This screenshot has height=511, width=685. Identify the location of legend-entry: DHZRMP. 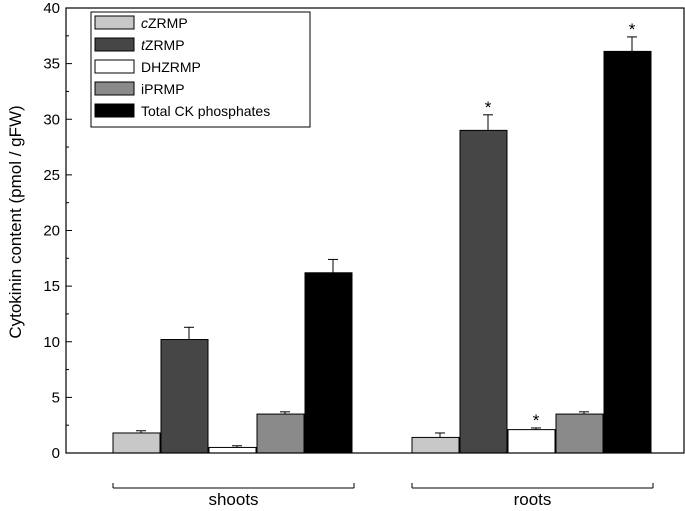
(171, 67).